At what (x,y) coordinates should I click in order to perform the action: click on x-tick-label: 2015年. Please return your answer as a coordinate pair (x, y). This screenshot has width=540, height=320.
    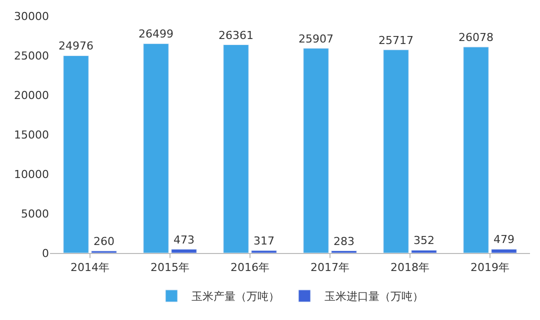
    Looking at the image, I should click on (170, 267).